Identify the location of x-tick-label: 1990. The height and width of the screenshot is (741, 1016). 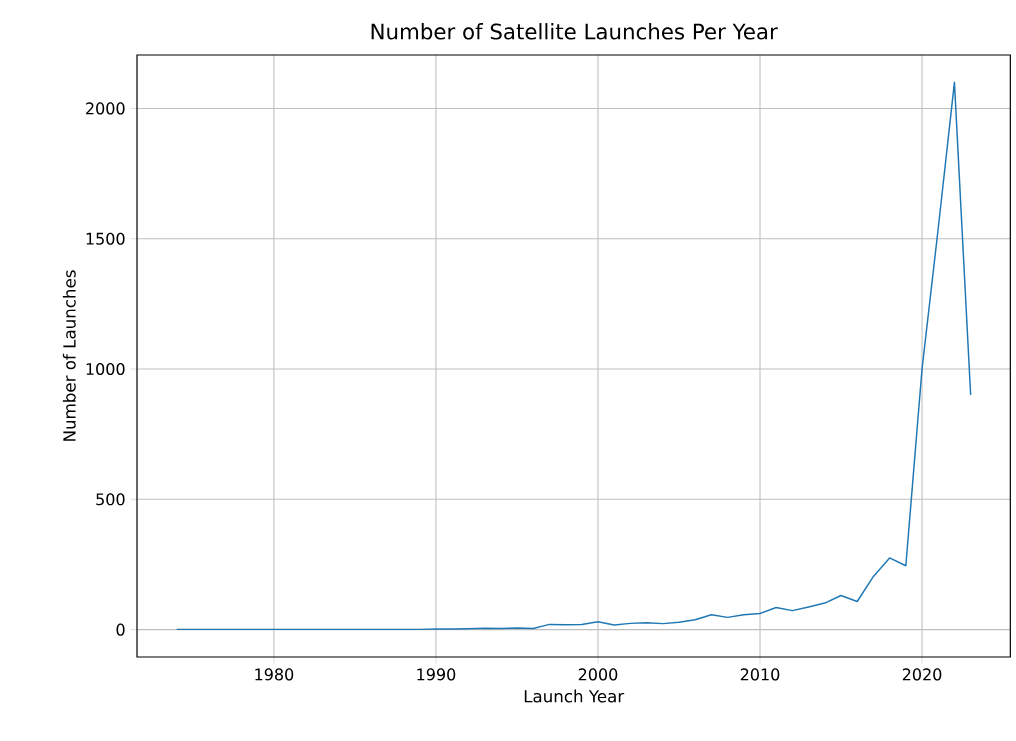
(436, 674).